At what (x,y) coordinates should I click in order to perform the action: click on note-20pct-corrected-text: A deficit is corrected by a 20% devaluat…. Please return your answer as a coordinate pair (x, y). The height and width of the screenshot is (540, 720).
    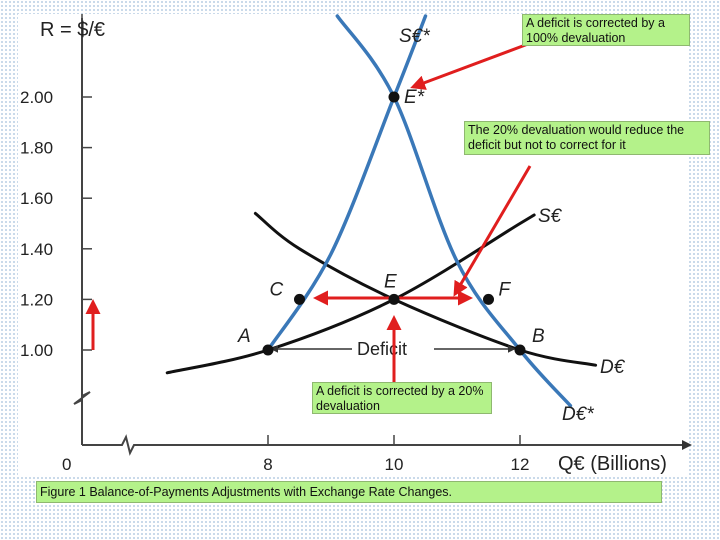
    Looking at the image, I should click on (400, 398).